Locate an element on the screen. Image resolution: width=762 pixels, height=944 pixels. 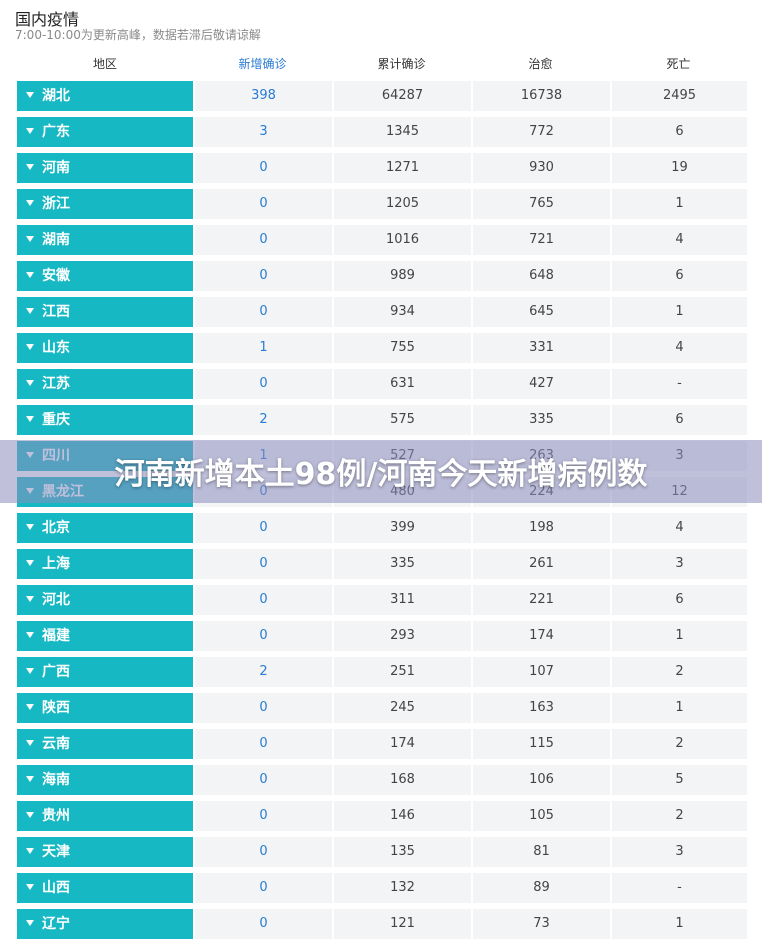
table-row: 山东 1 755 331 4 is located at coordinates (382, 348).